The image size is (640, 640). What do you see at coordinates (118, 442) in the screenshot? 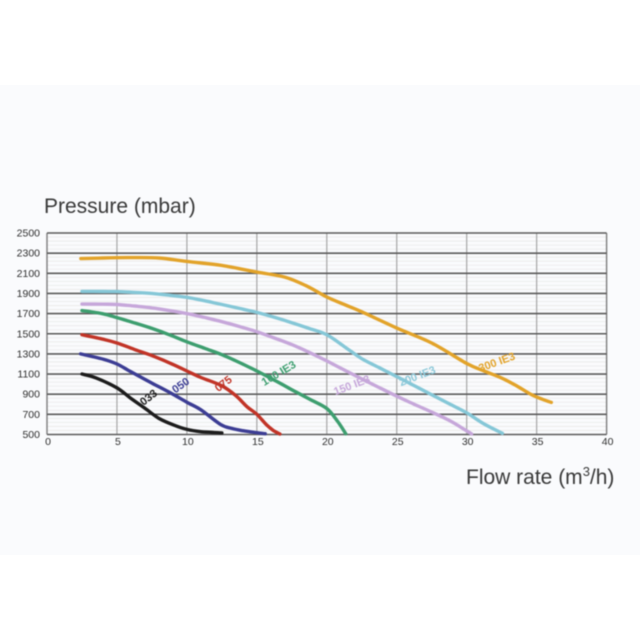
I see `svg-text: 5` at bounding box center [118, 442].